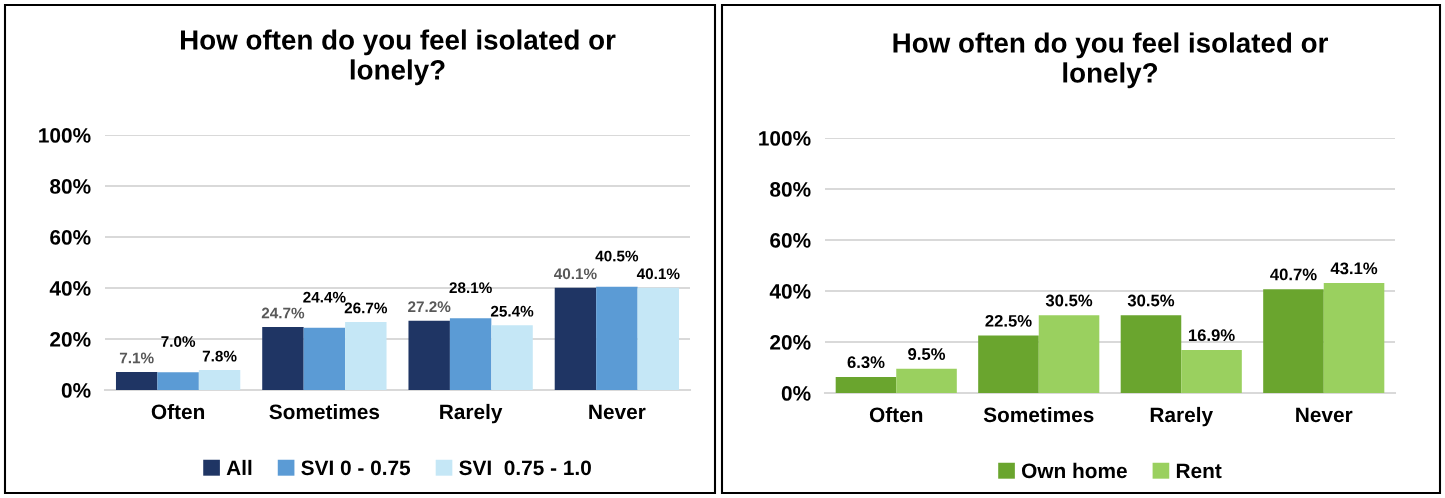 The width and height of the screenshot is (1445, 498). Describe the element at coordinates (178, 341) in the screenshot. I see `data-label: 7.0%` at that location.